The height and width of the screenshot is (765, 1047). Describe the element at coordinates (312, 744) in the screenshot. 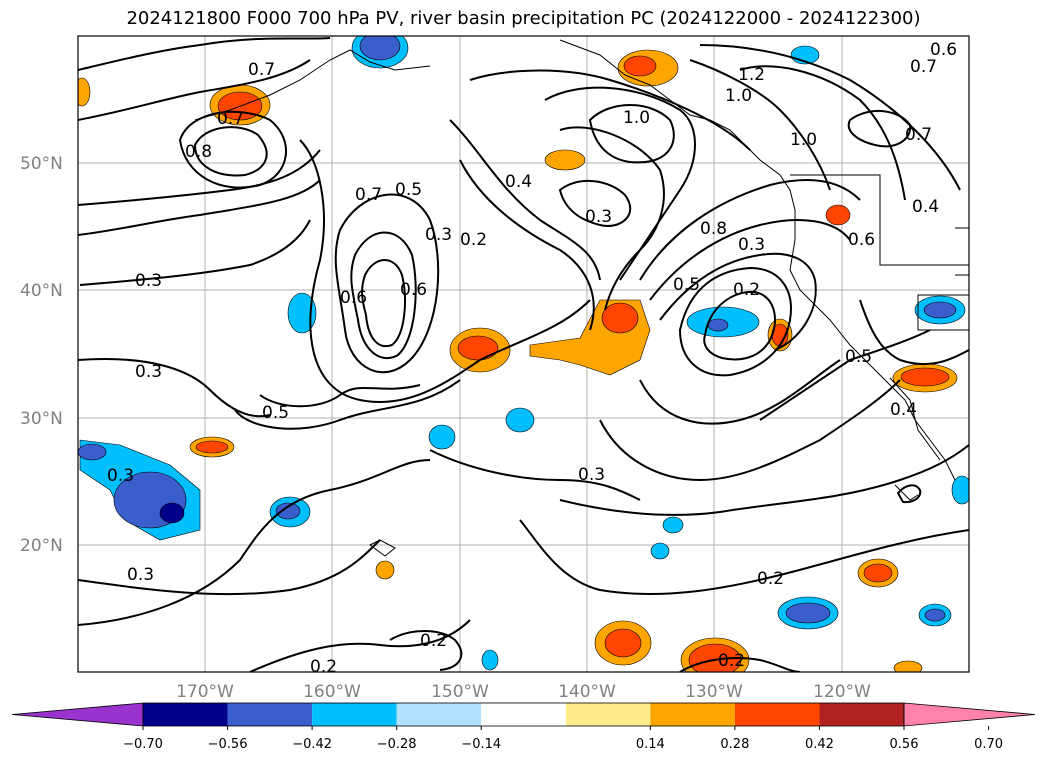

I see `colorbar-tick-label: −0.42` at that location.